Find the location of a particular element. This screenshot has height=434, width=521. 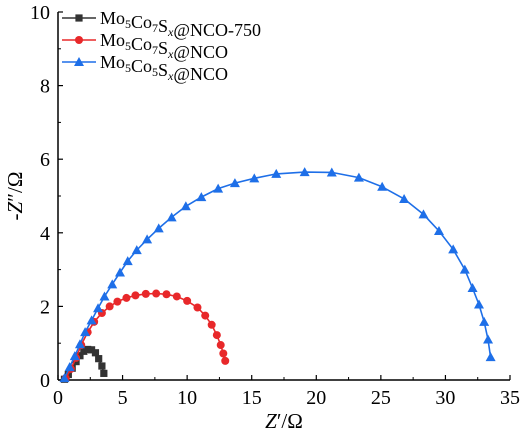

y-axis-title-minus-sign: - is located at coordinates (15, 216).